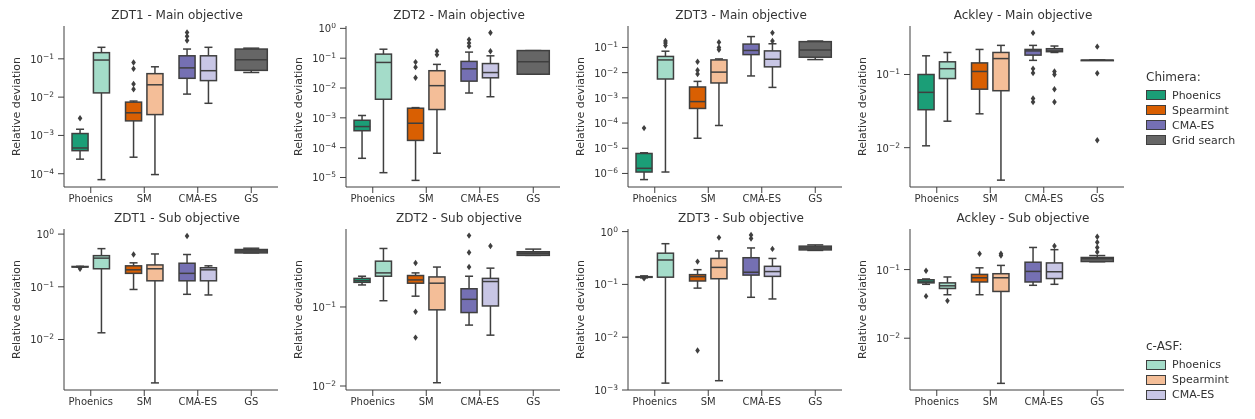 The width and height of the screenshot is (1255, 419). I want to click on chart-title: ZDT3 - Sub objective, so click(741, 218).